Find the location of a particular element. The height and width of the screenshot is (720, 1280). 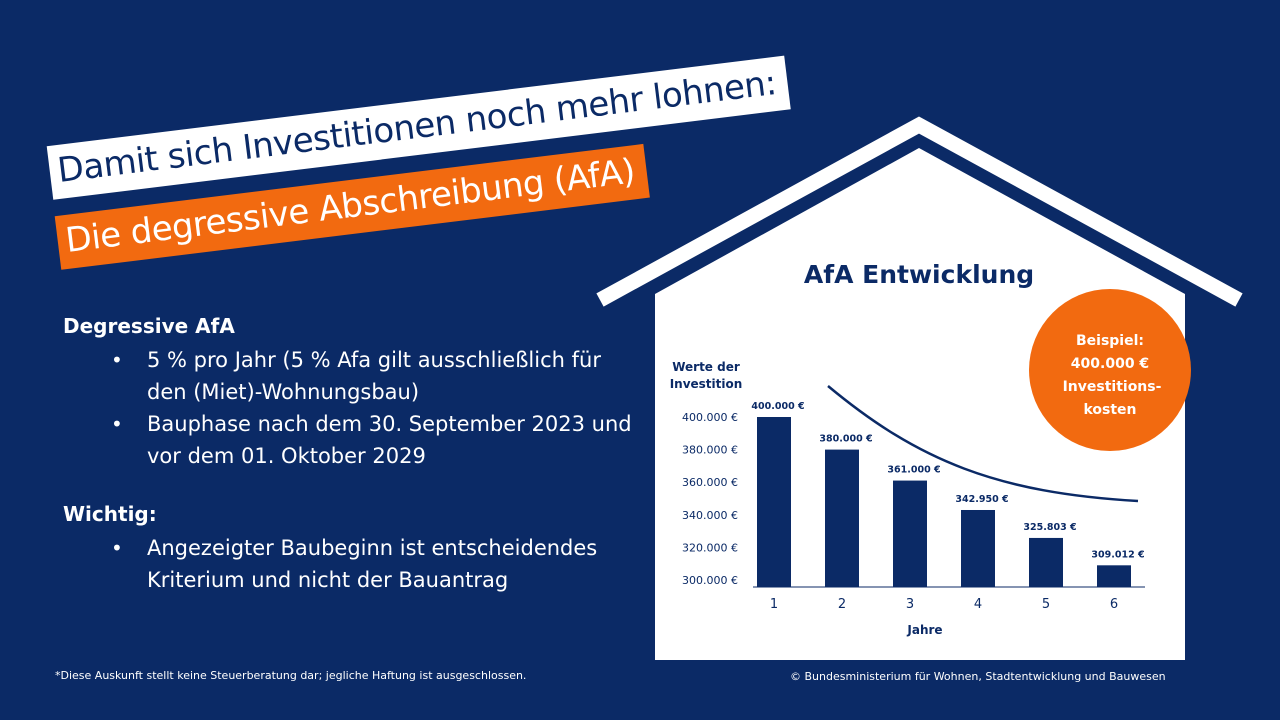

badge-line-2: 400.000 € is located at coordinates (1110, 364).